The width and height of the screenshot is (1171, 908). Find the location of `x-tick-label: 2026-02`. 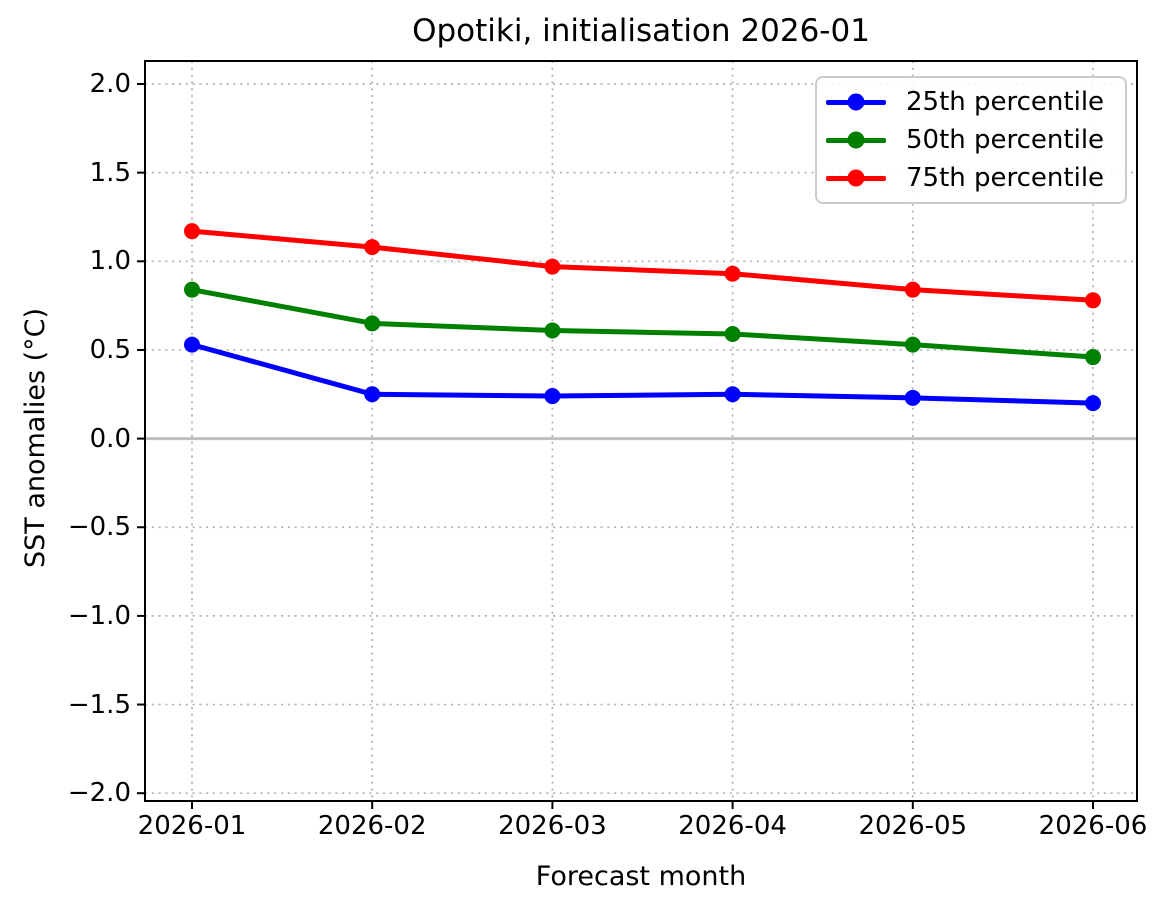

x-tick-label: 2026-02 is located at coordinates (372, 826).